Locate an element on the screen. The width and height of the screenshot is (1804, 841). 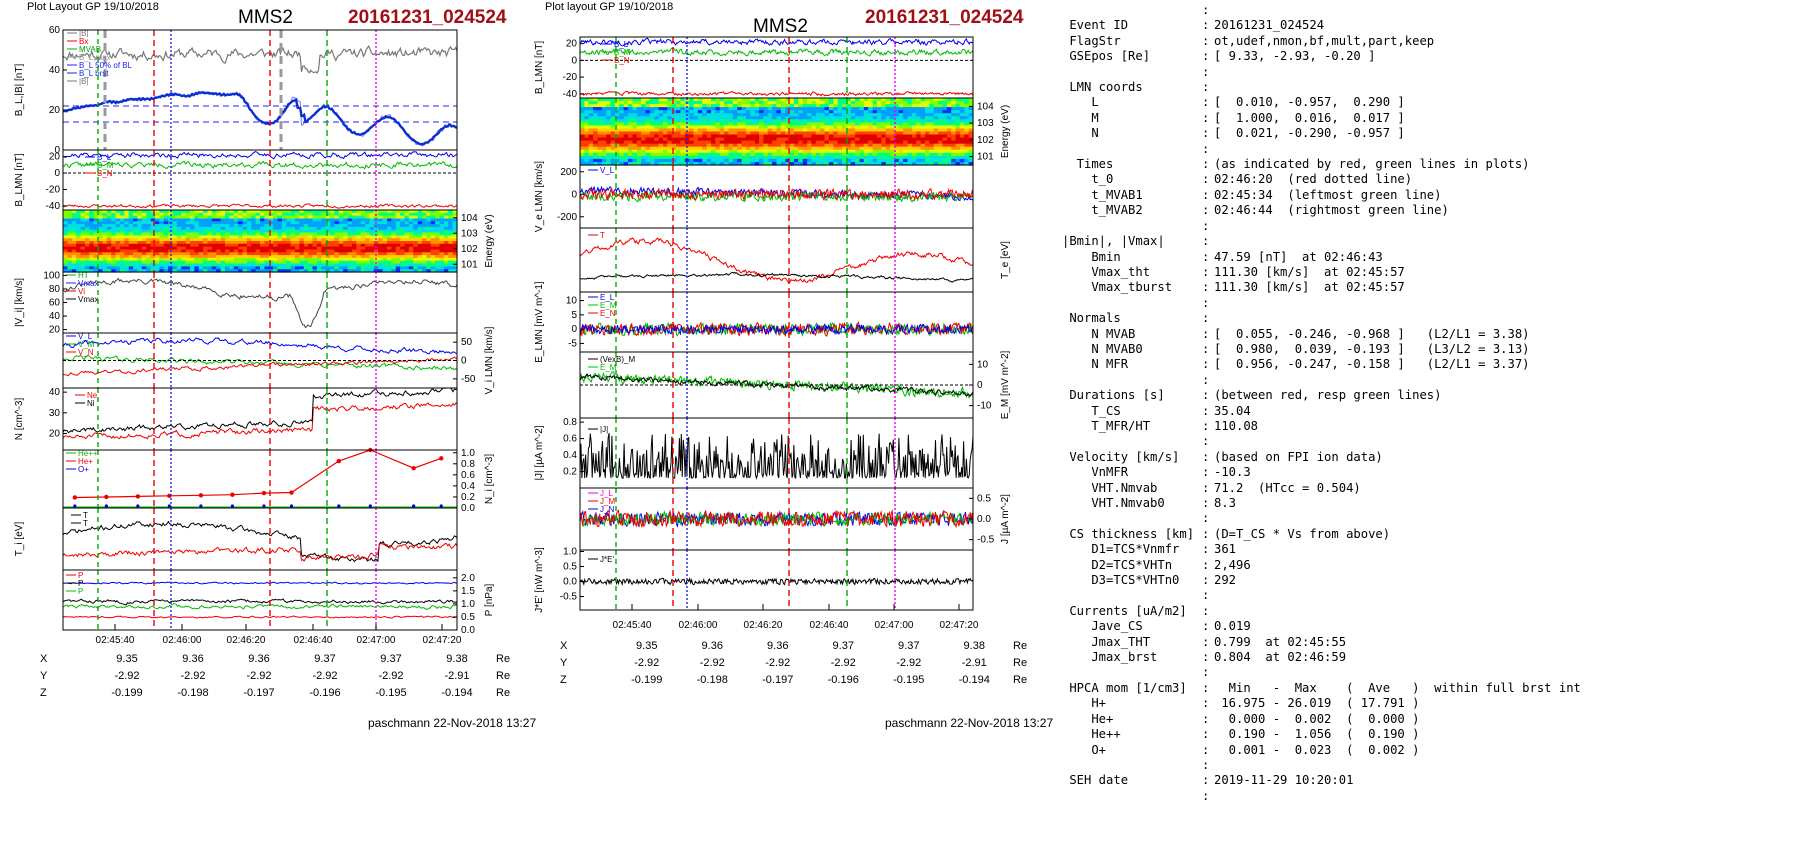
info-key is located at coordinates (1132, 518).